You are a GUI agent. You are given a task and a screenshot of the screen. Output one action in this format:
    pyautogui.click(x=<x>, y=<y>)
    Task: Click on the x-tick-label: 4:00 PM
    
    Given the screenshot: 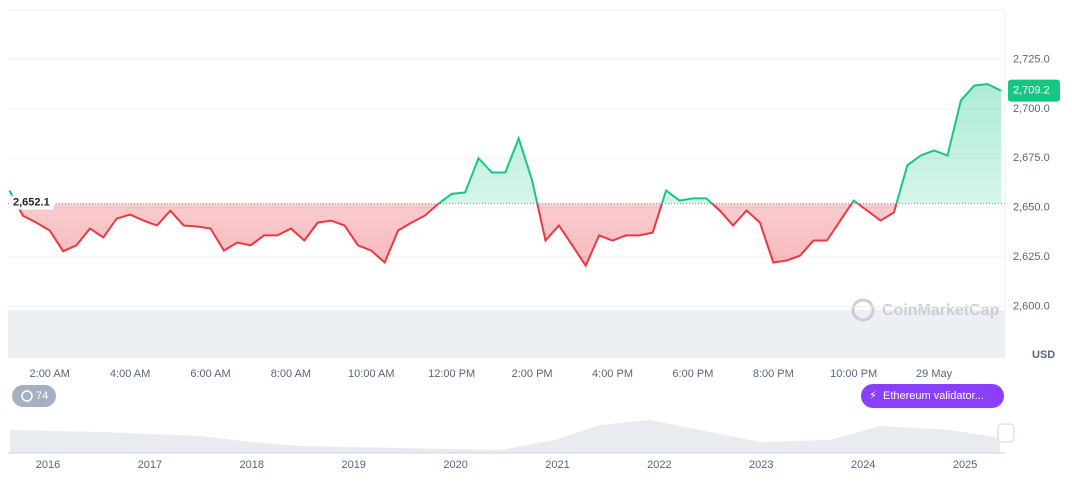 What is the action you would take?
    pyautogui.click(x=612, y=374)
    